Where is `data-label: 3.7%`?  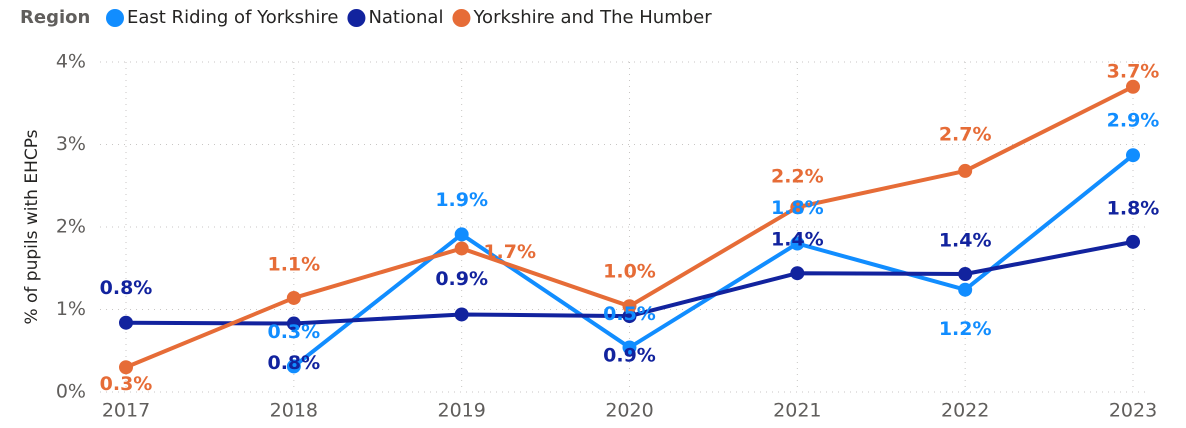 data-label: 3.7% is located at coordinates (1133, 71).